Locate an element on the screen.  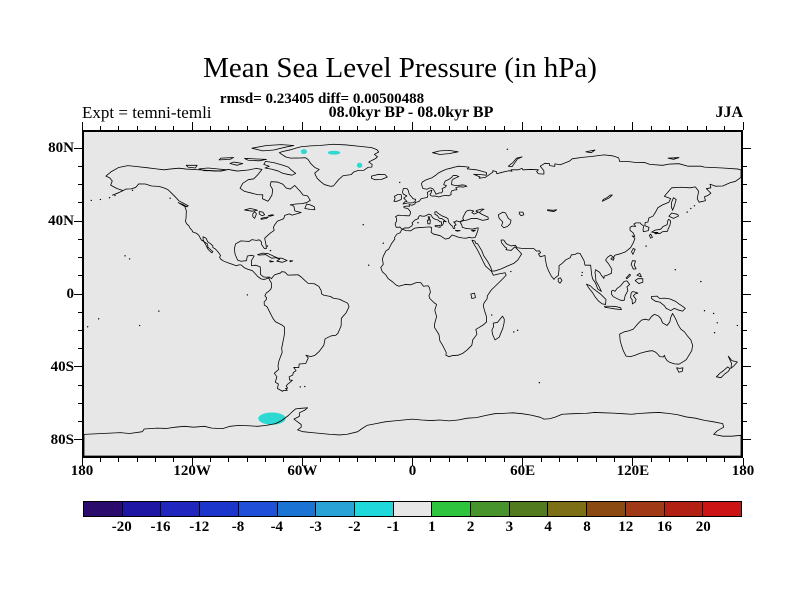
coastline-sicily is located at coordinates (437, 226).